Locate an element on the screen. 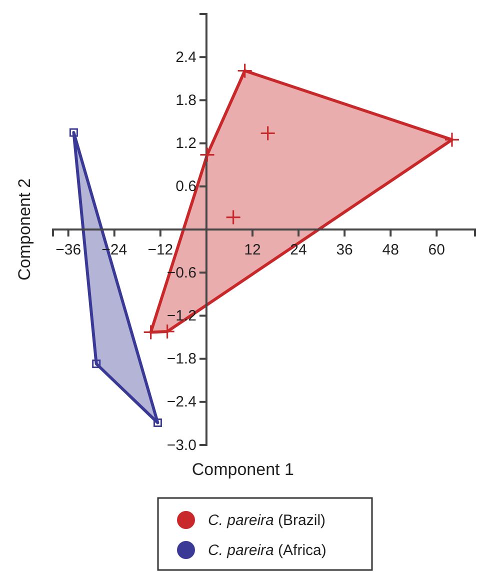  y-tick-label: −3.0 is located at coordinates (181, 445).